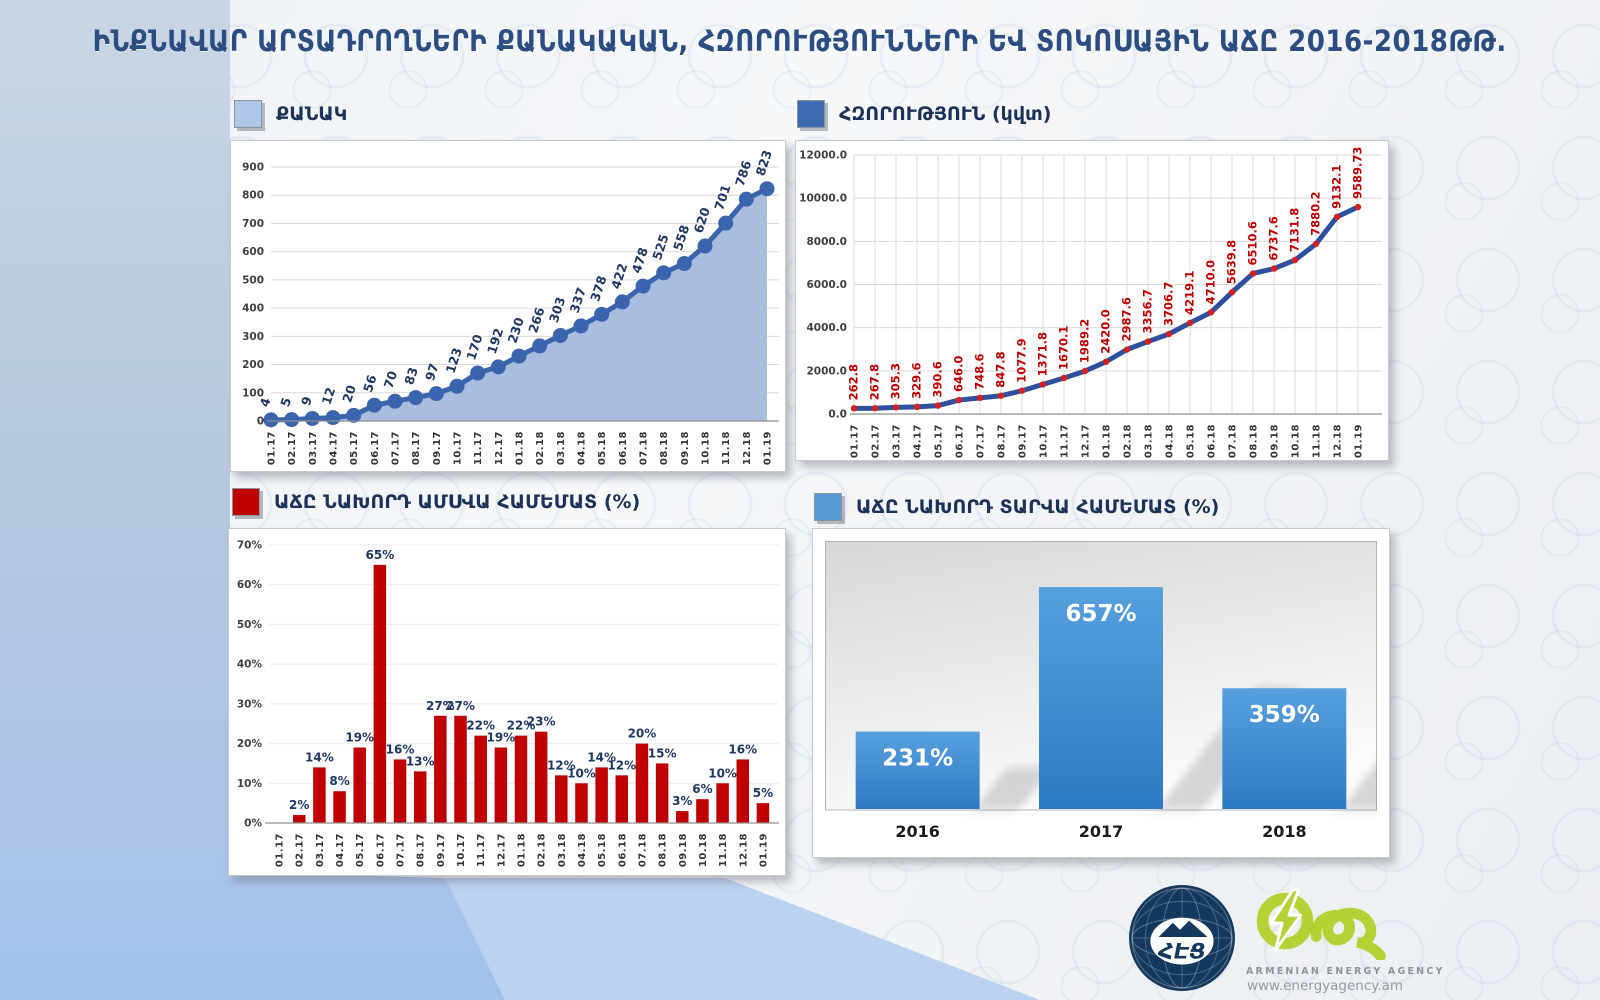  Describe the element at coordinates (481, 850) in the screenshot. I see `svg-text: 11.17` at that location.